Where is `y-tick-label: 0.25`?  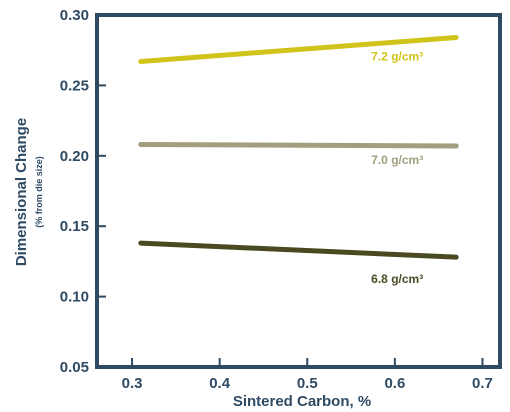 y-tick-label: 0.25 is located at coordinates (74, 85).